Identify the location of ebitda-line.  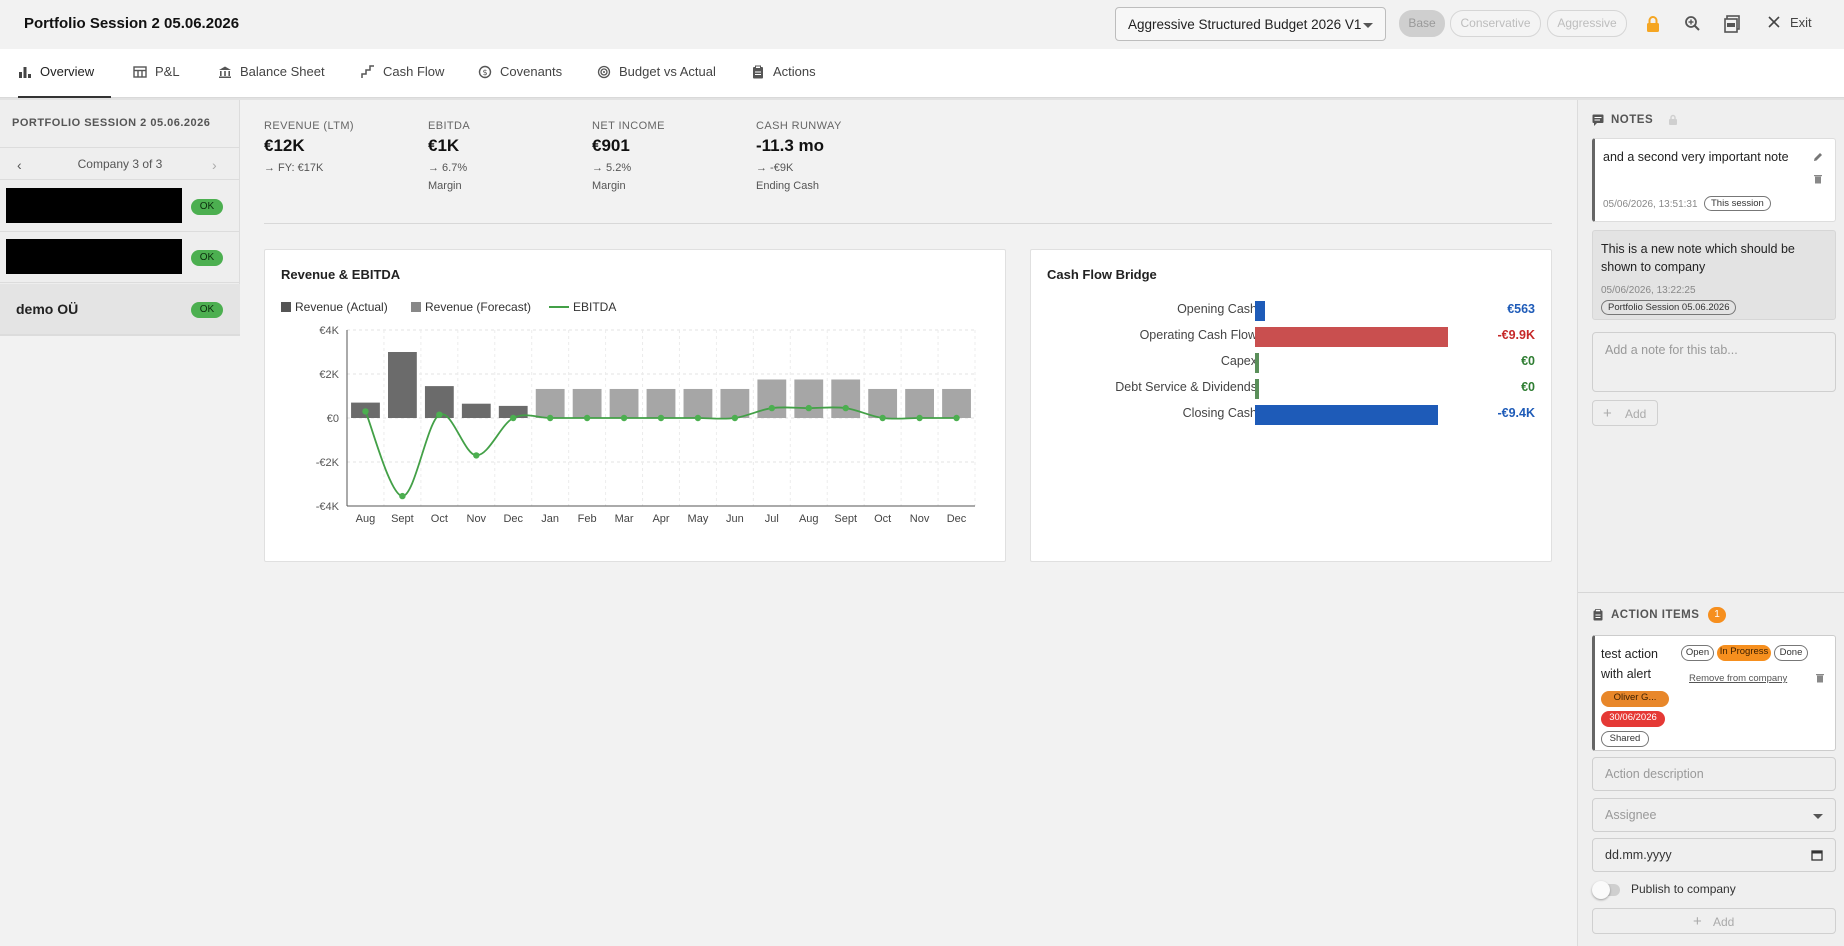
(660, 452).